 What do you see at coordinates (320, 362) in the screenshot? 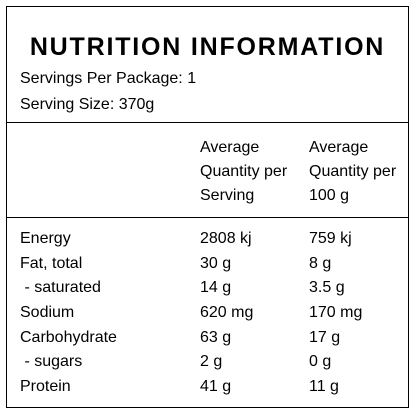
I see `per-100g-value: 0 g` at bounding box center [320, 362].